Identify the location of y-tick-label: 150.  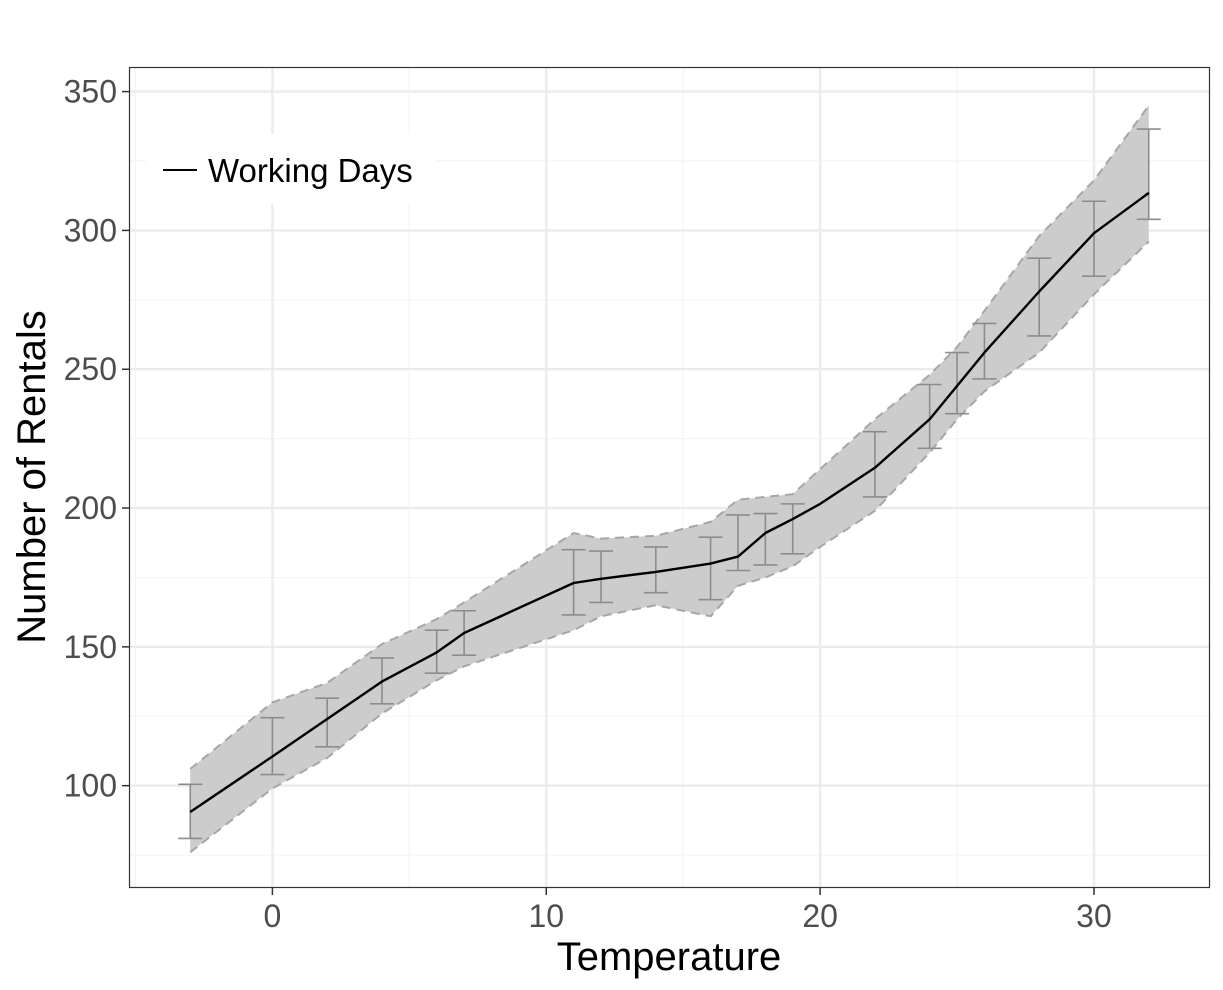
(90, 647).